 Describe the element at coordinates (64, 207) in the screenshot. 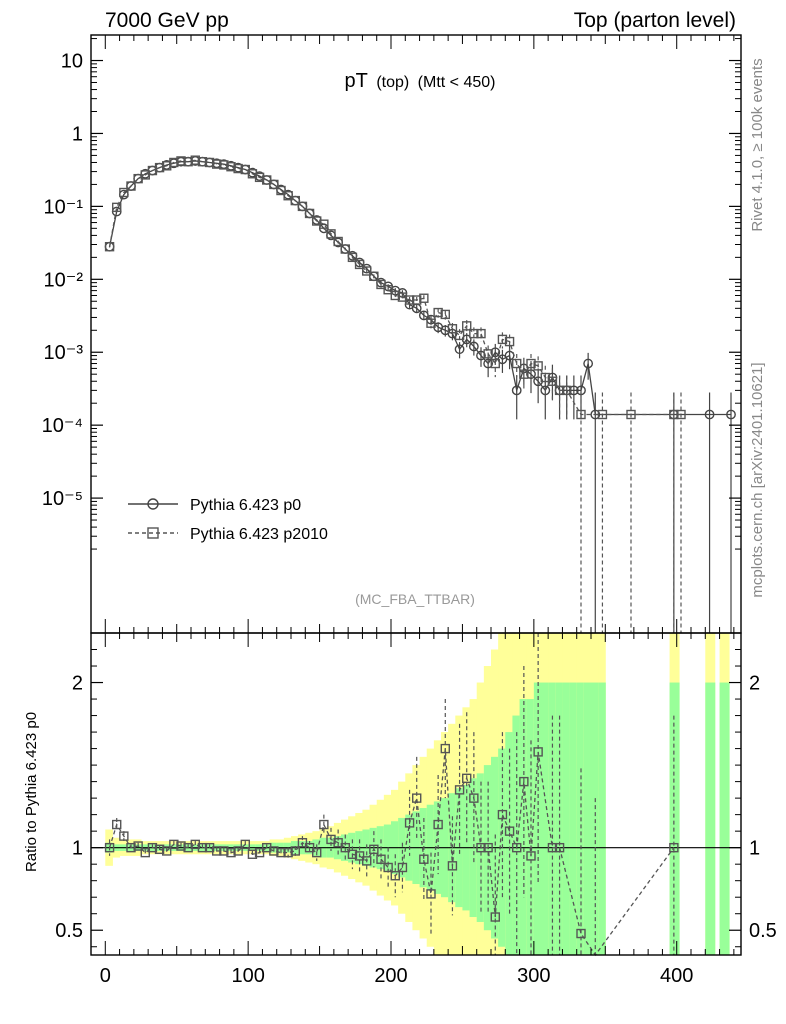

I see `main-ytick-label: 10⁻¹` at that location.